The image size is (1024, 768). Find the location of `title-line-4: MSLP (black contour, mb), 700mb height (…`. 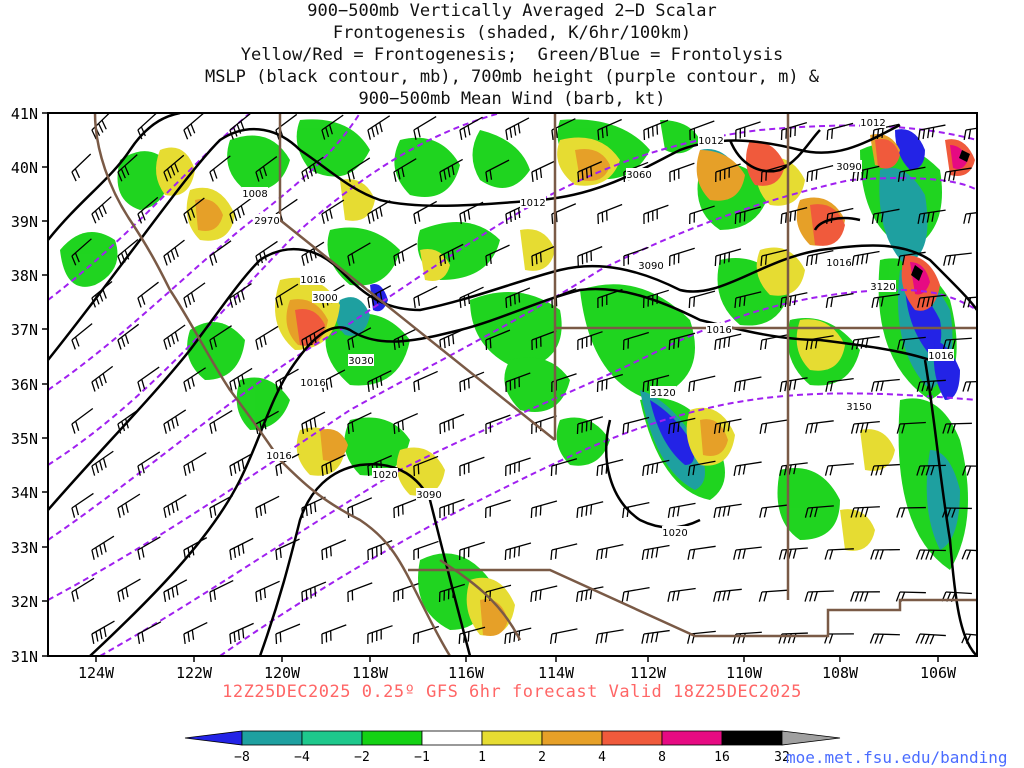

title-line-4: MSLP (black contour, mb), 700mb height (… is located at coordinates (512, 77).